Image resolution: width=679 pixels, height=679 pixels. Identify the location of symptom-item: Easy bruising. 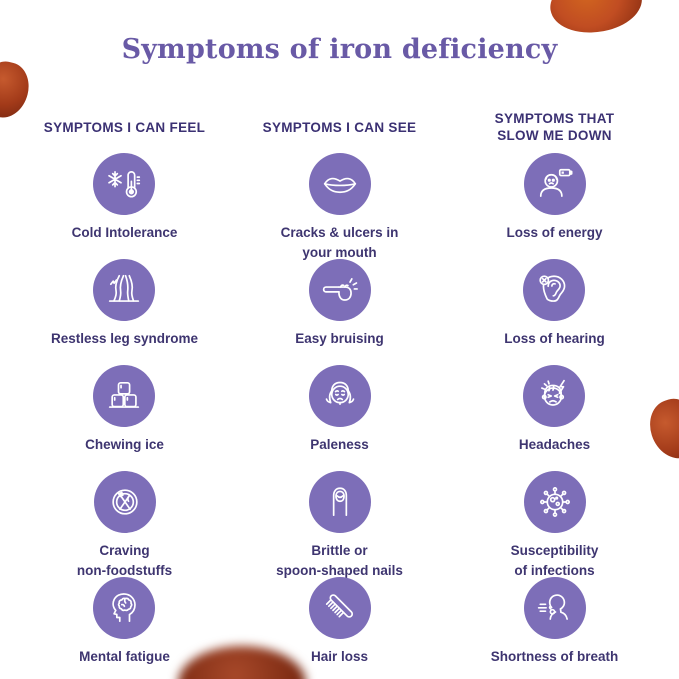
(339, 312).